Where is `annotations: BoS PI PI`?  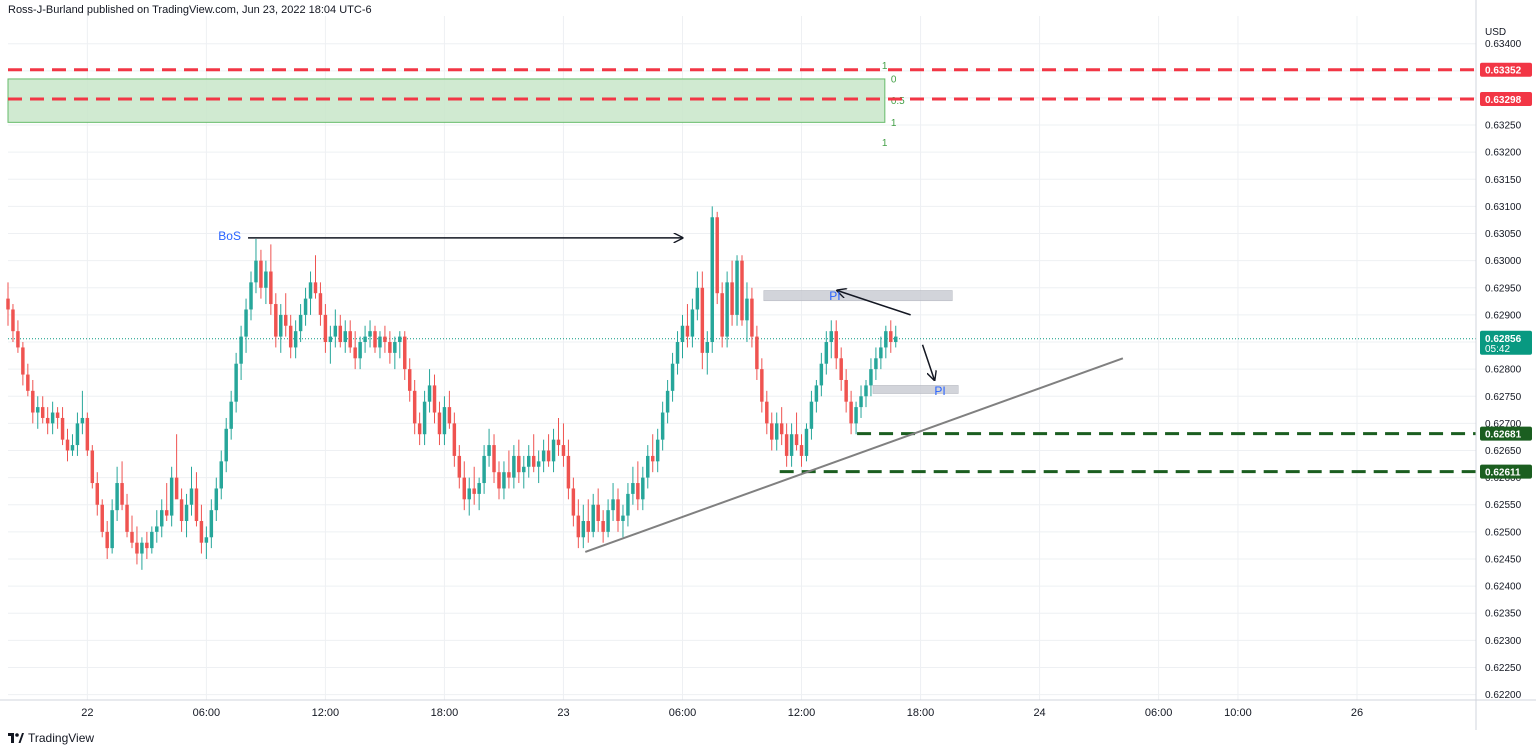
annotations: BoS PI PI is located at coordinates (588, 313).